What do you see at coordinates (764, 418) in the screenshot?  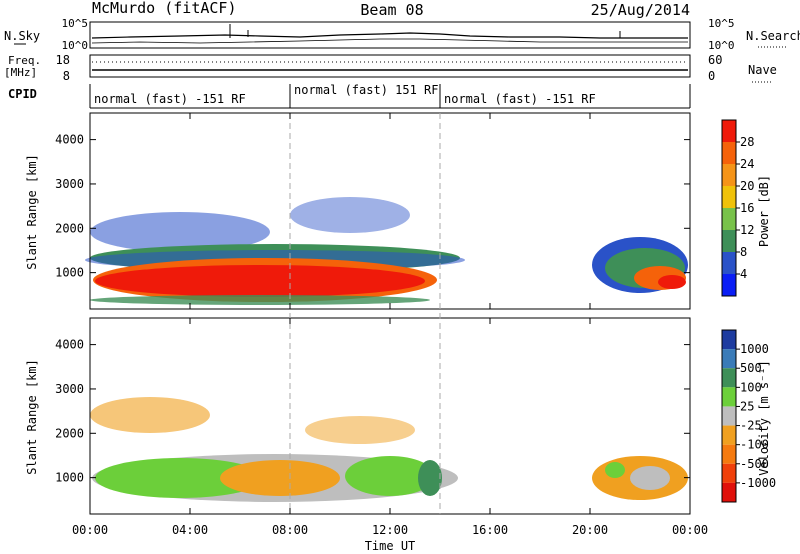 I see `velocity-colorbar-label: Velocity [m s⁻¹]` at bounding box center [764, 418].